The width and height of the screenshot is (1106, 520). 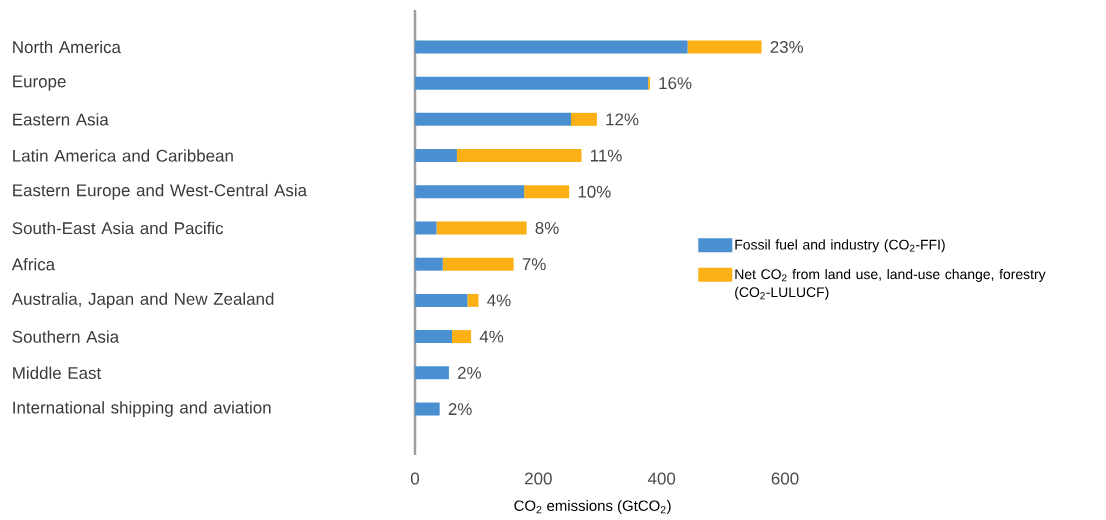 What do you see at coordinates (415, 478) in the screenshot?
I see `x-tick-label: 0` at bounding box center [415, 478].